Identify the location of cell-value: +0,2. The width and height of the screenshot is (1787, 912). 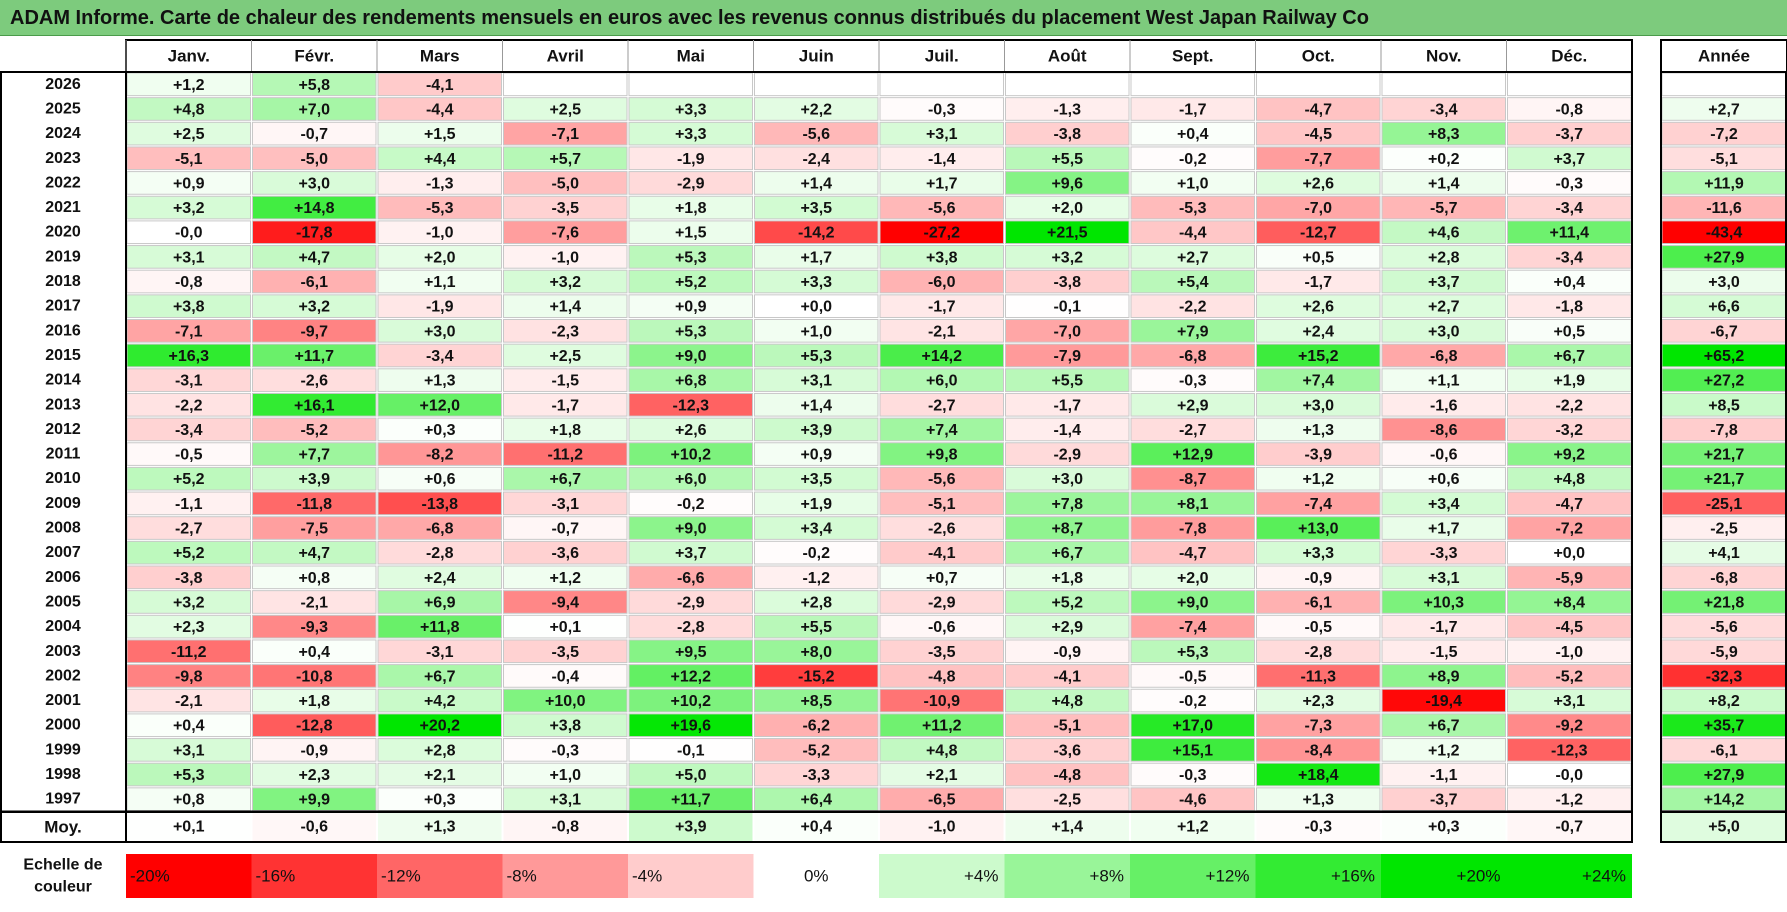
(1444, 159).